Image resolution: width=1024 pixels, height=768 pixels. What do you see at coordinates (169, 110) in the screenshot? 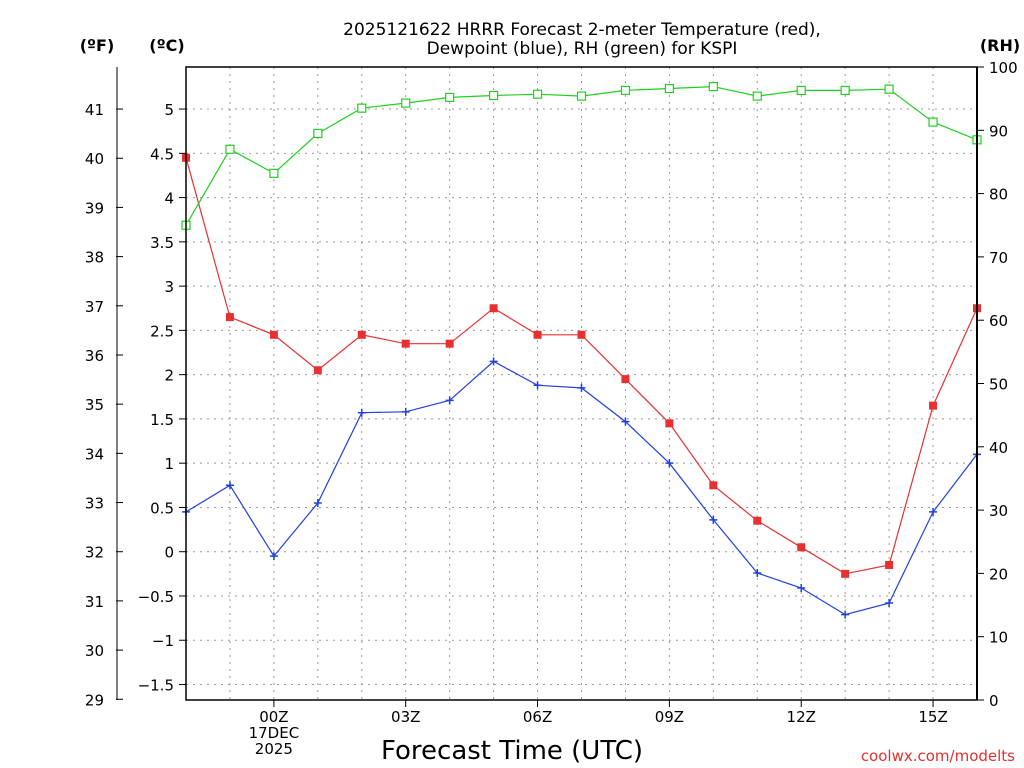
I see `celsius-tick-label: 5` at bounding box center [169, 110].